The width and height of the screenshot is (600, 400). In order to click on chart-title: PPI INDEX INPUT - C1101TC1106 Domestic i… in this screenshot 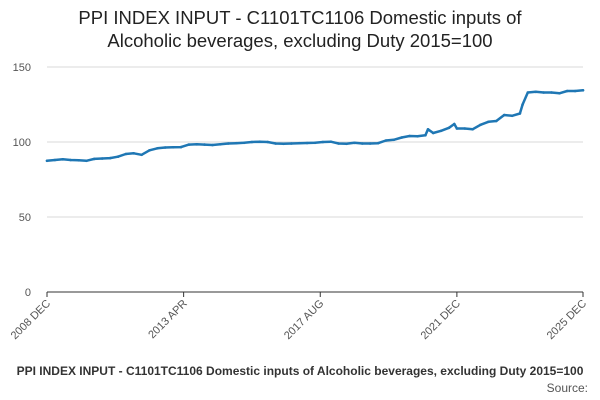, I will do `click(300, 29)`.